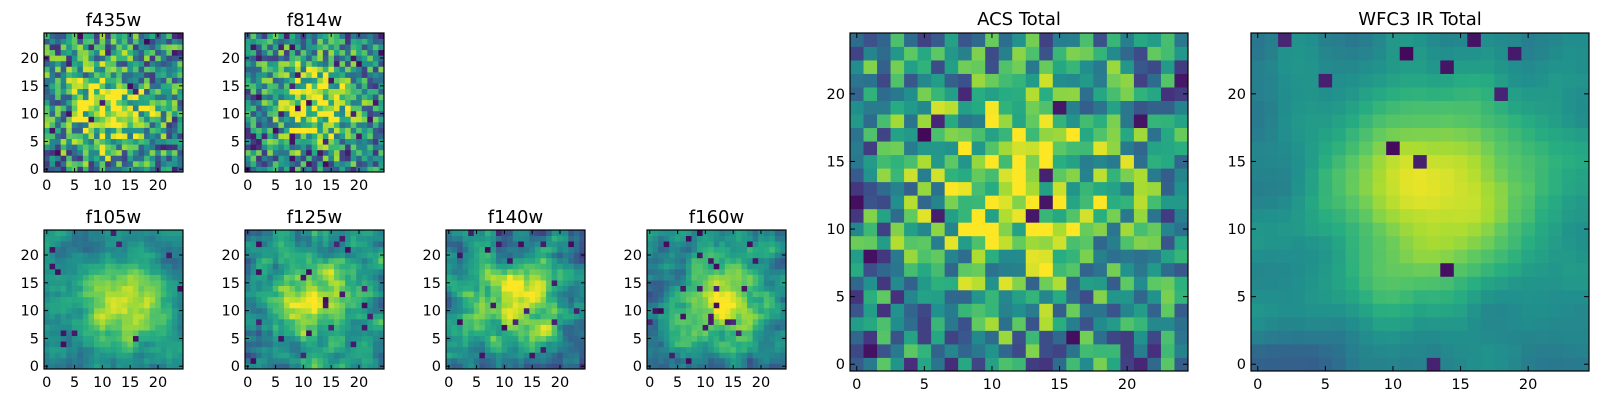  I want to click on panel-title: f435w, so click(113, 20).